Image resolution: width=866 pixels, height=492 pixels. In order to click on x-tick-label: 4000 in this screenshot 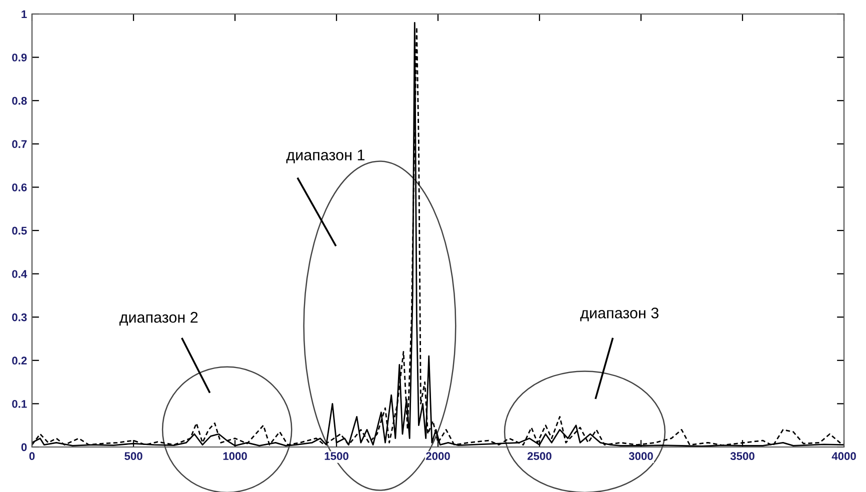, I will do `click(844, 456)`.